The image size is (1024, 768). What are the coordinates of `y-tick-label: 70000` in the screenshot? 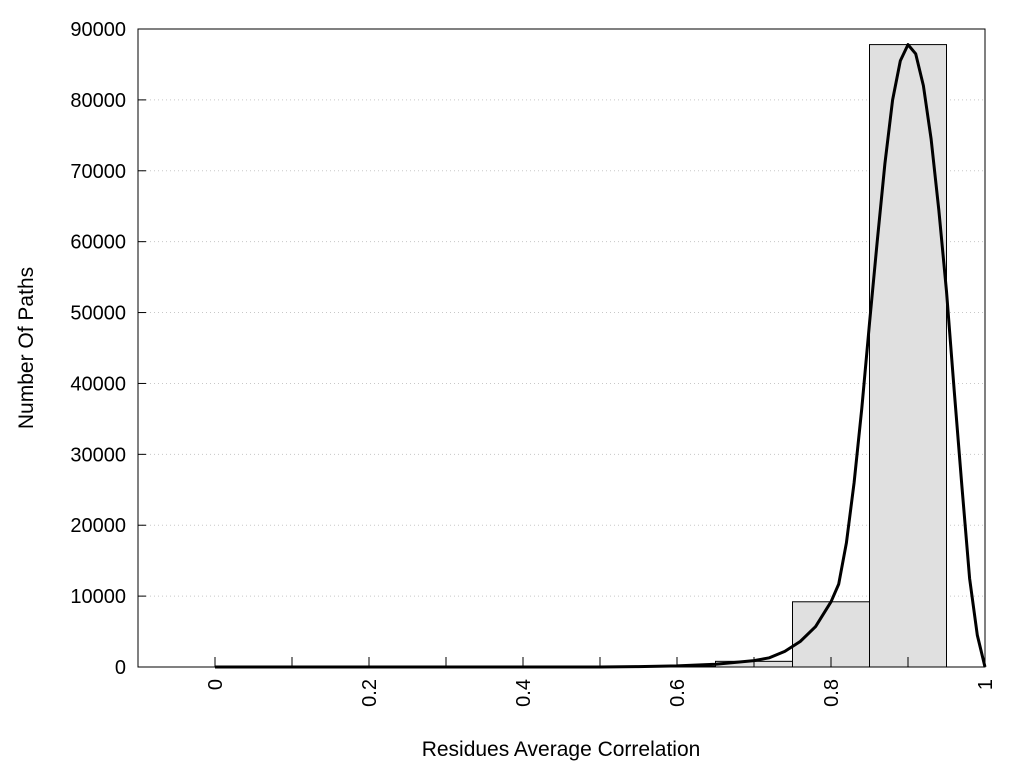 It's located at (98, 172).